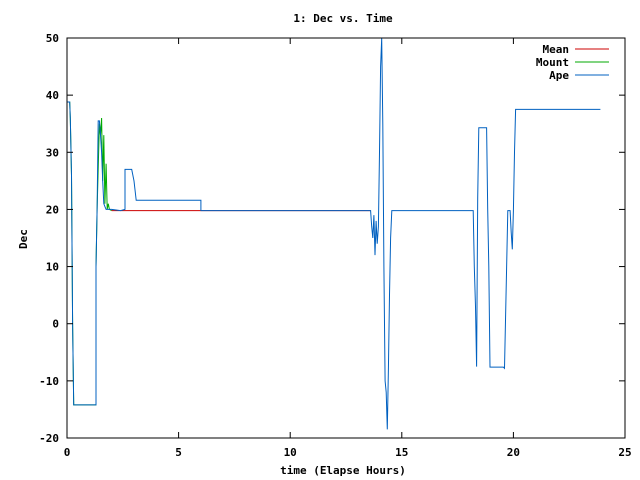  Describe the element at coordinates (401, 452) in the screenshot. I see `x-tick-label: 15` at that location.